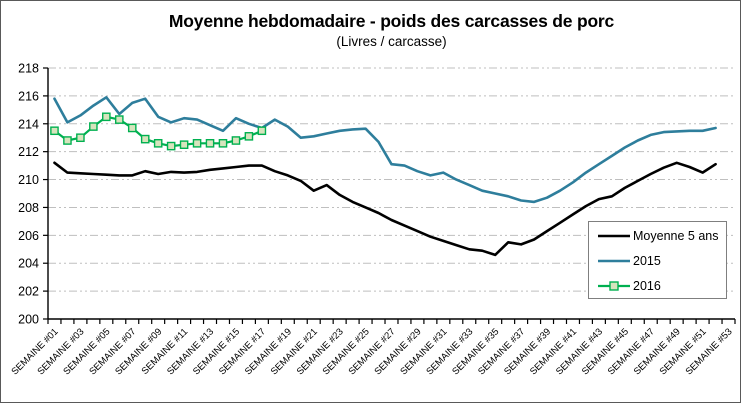  I want to click on line-2015-icon, so click(614, 261).